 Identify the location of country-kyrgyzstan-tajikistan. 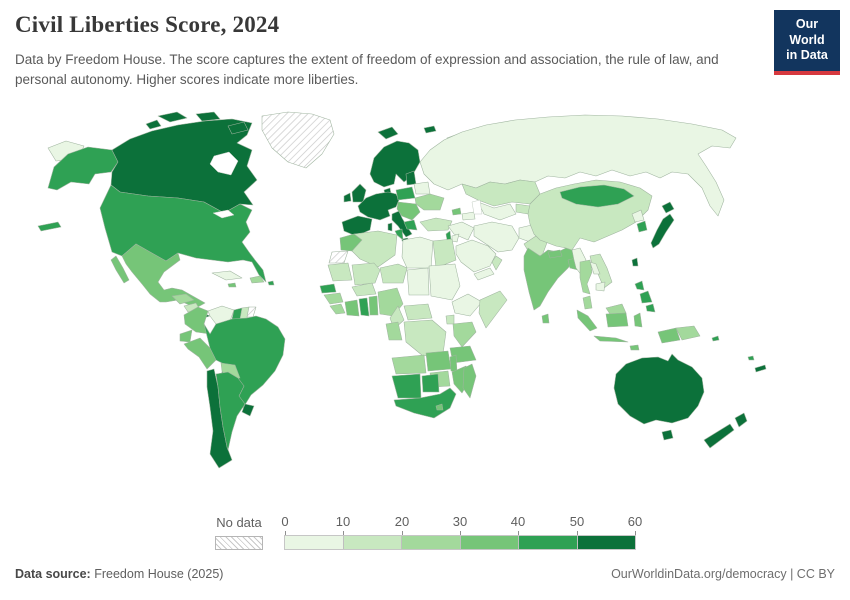
(523, 209).